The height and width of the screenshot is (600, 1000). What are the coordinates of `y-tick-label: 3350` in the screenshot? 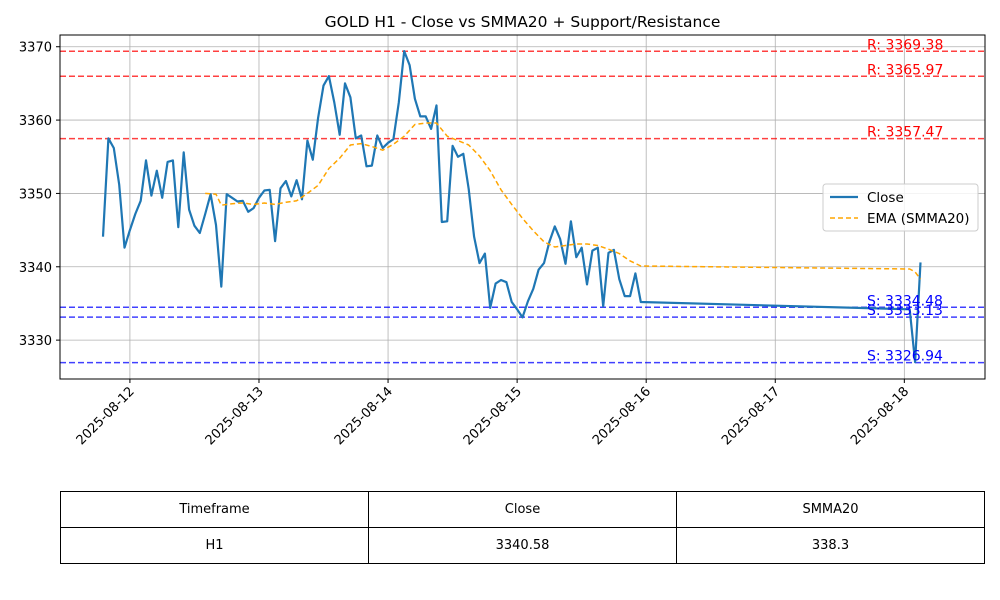 It's located at (35, 194).